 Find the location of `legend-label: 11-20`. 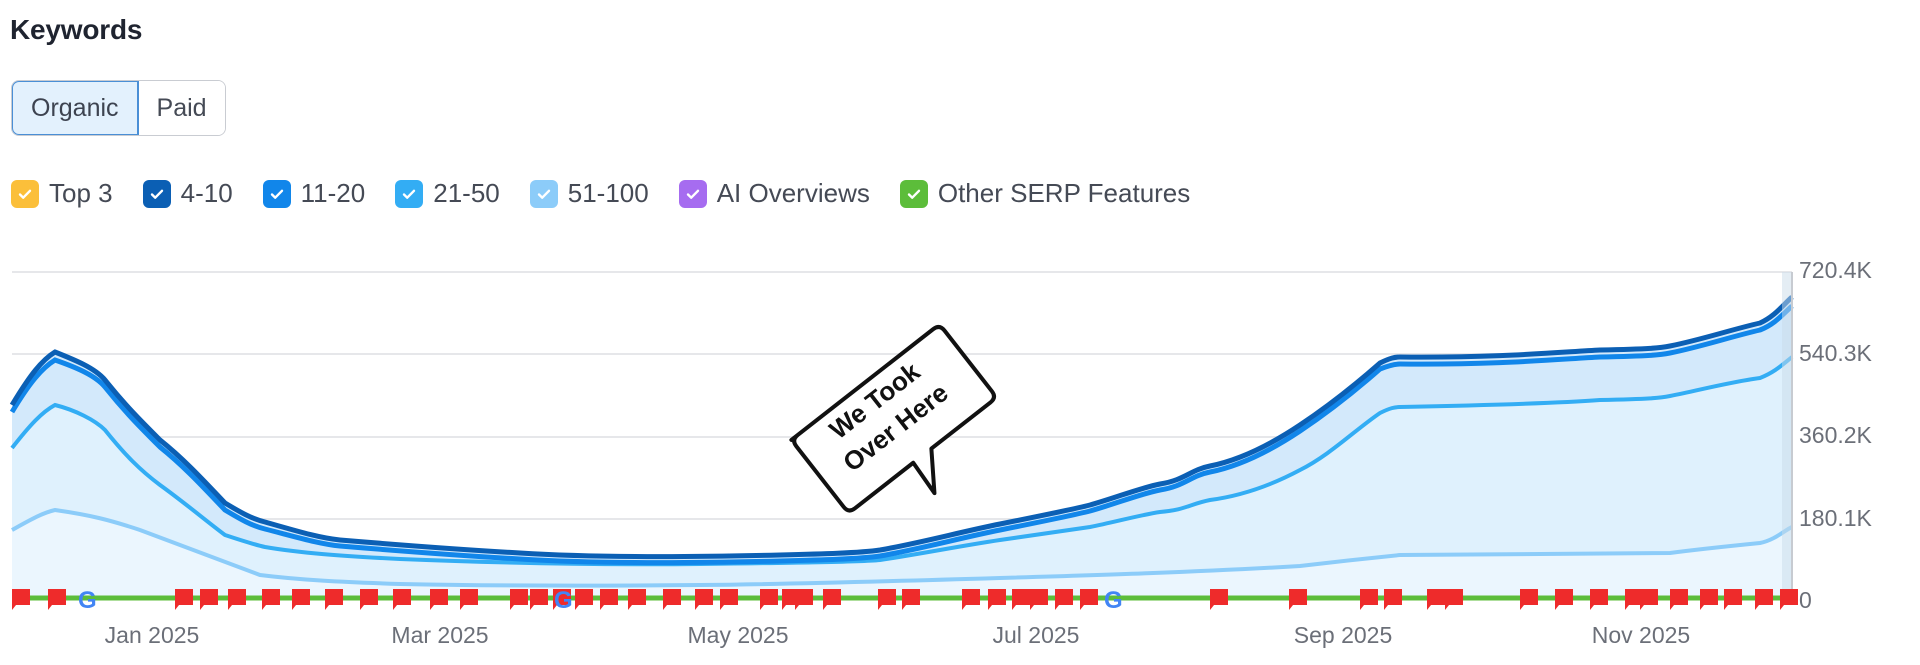

legend-label: 11-20 is located at coordinates (333, 193).